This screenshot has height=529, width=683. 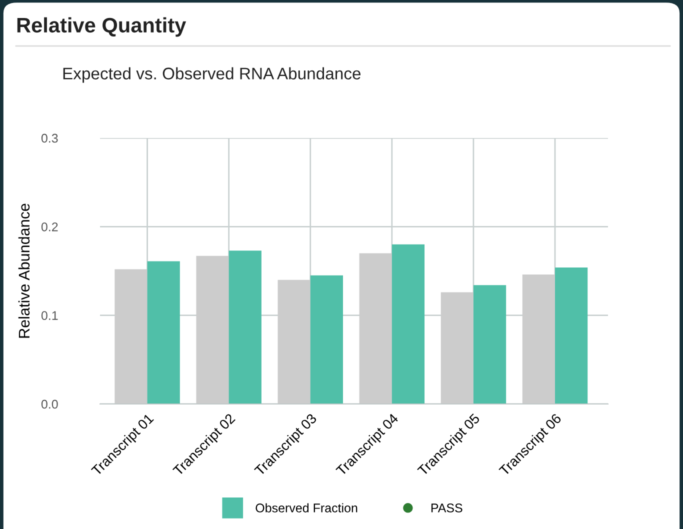 I want to click on y-tick-label: 0.1, so click(x=49, y=315).